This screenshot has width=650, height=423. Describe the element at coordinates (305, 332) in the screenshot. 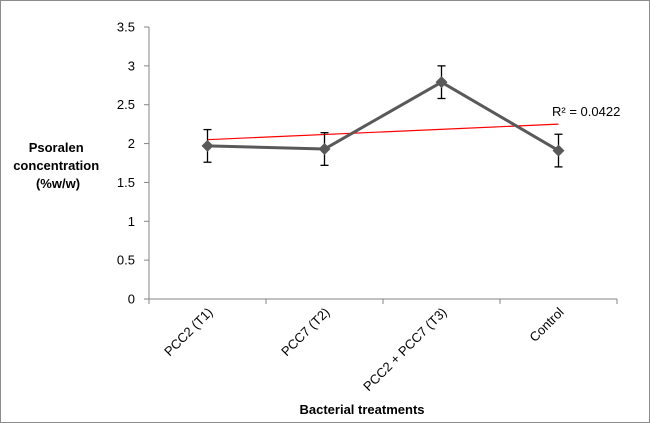

I see `x-tick-label: PCC7 (T2)` at that location.